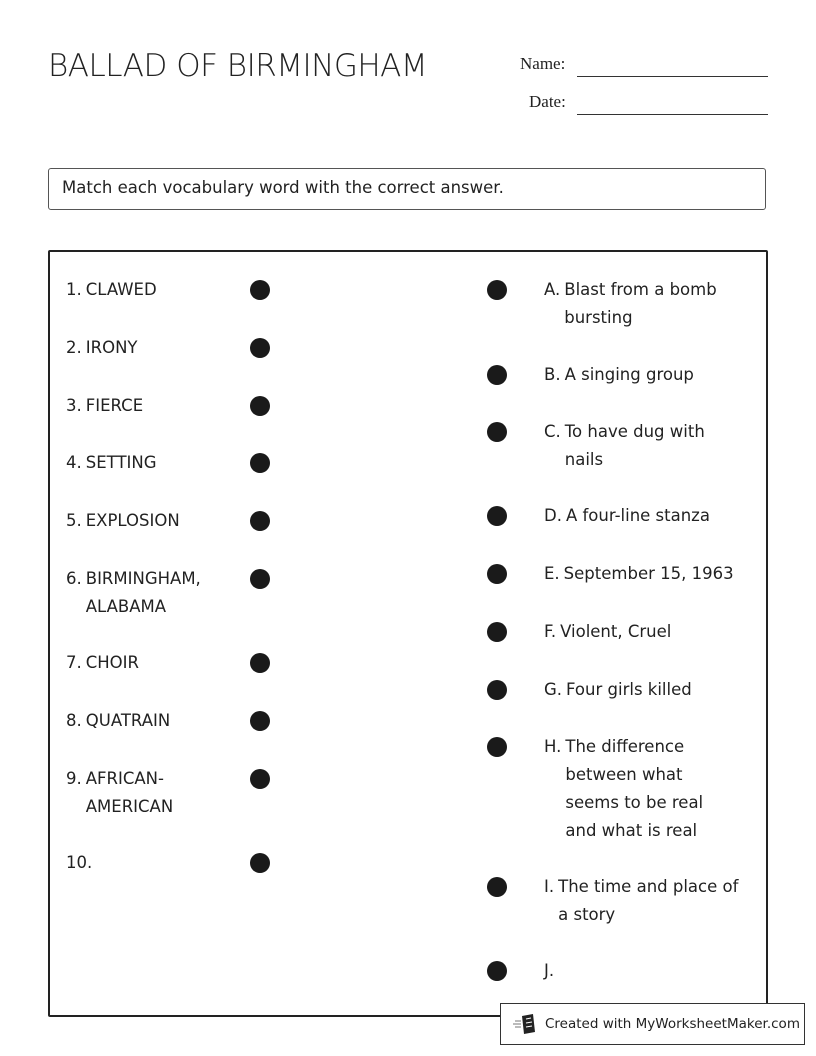  I want to click on right-item: D. A four-line stanza, so click(665, 516).